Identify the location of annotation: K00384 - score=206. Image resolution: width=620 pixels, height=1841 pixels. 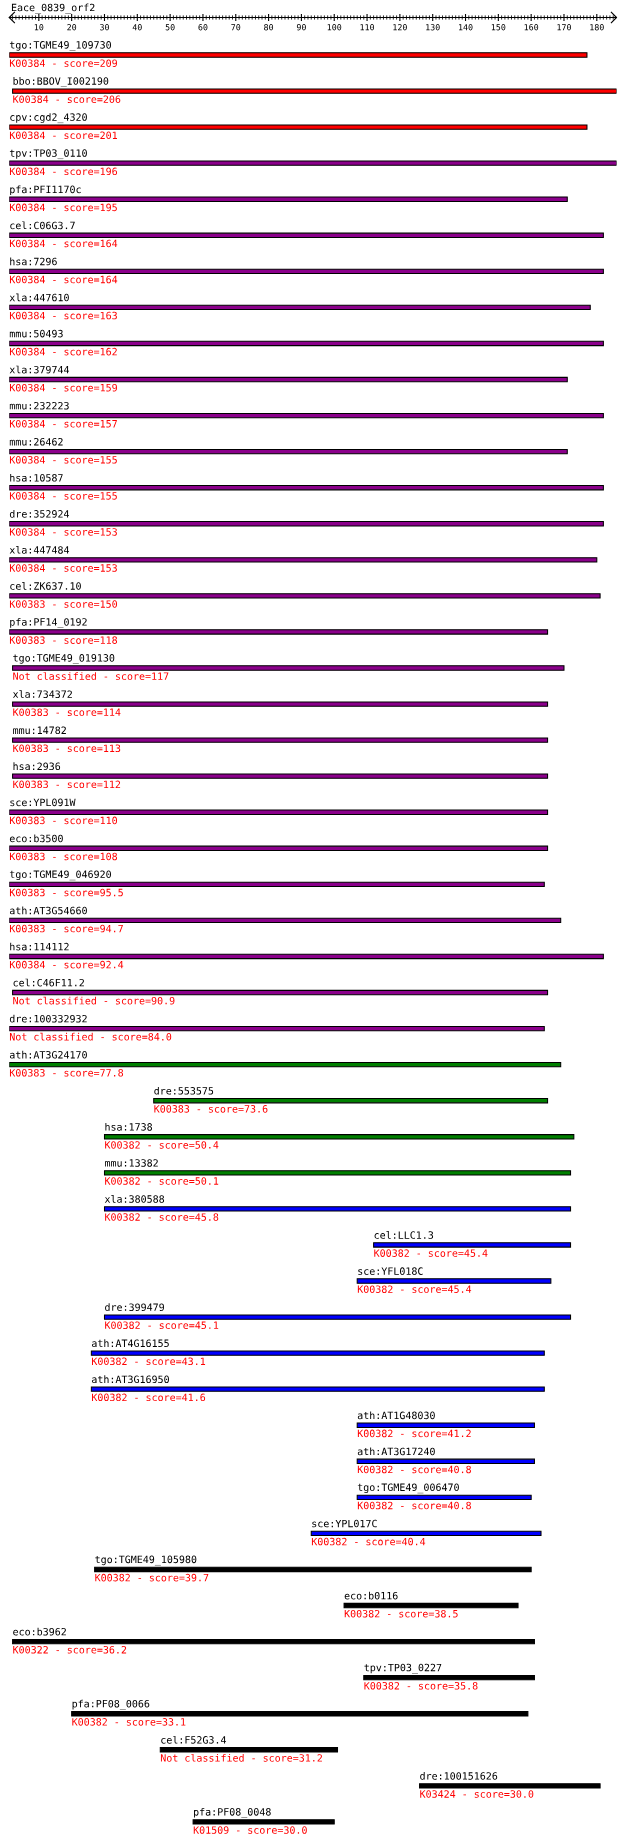
(67, 99).